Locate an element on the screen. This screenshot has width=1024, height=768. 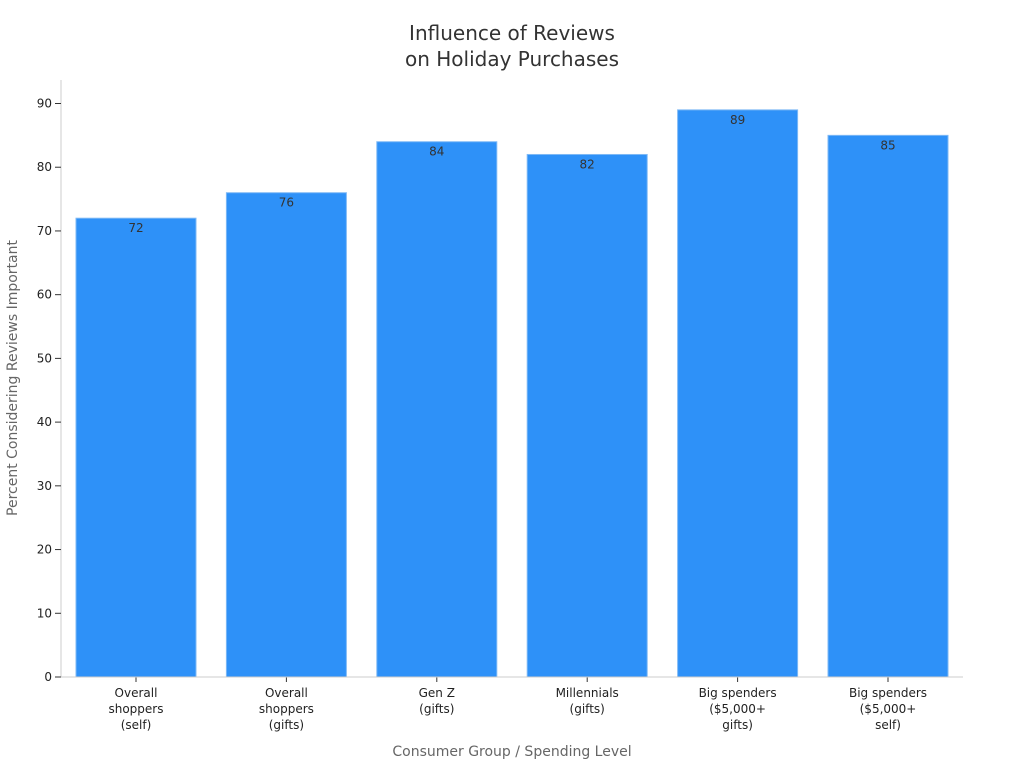
x-axis-title: Consumer Group / Spending Level is located at coordinates (511, 752).